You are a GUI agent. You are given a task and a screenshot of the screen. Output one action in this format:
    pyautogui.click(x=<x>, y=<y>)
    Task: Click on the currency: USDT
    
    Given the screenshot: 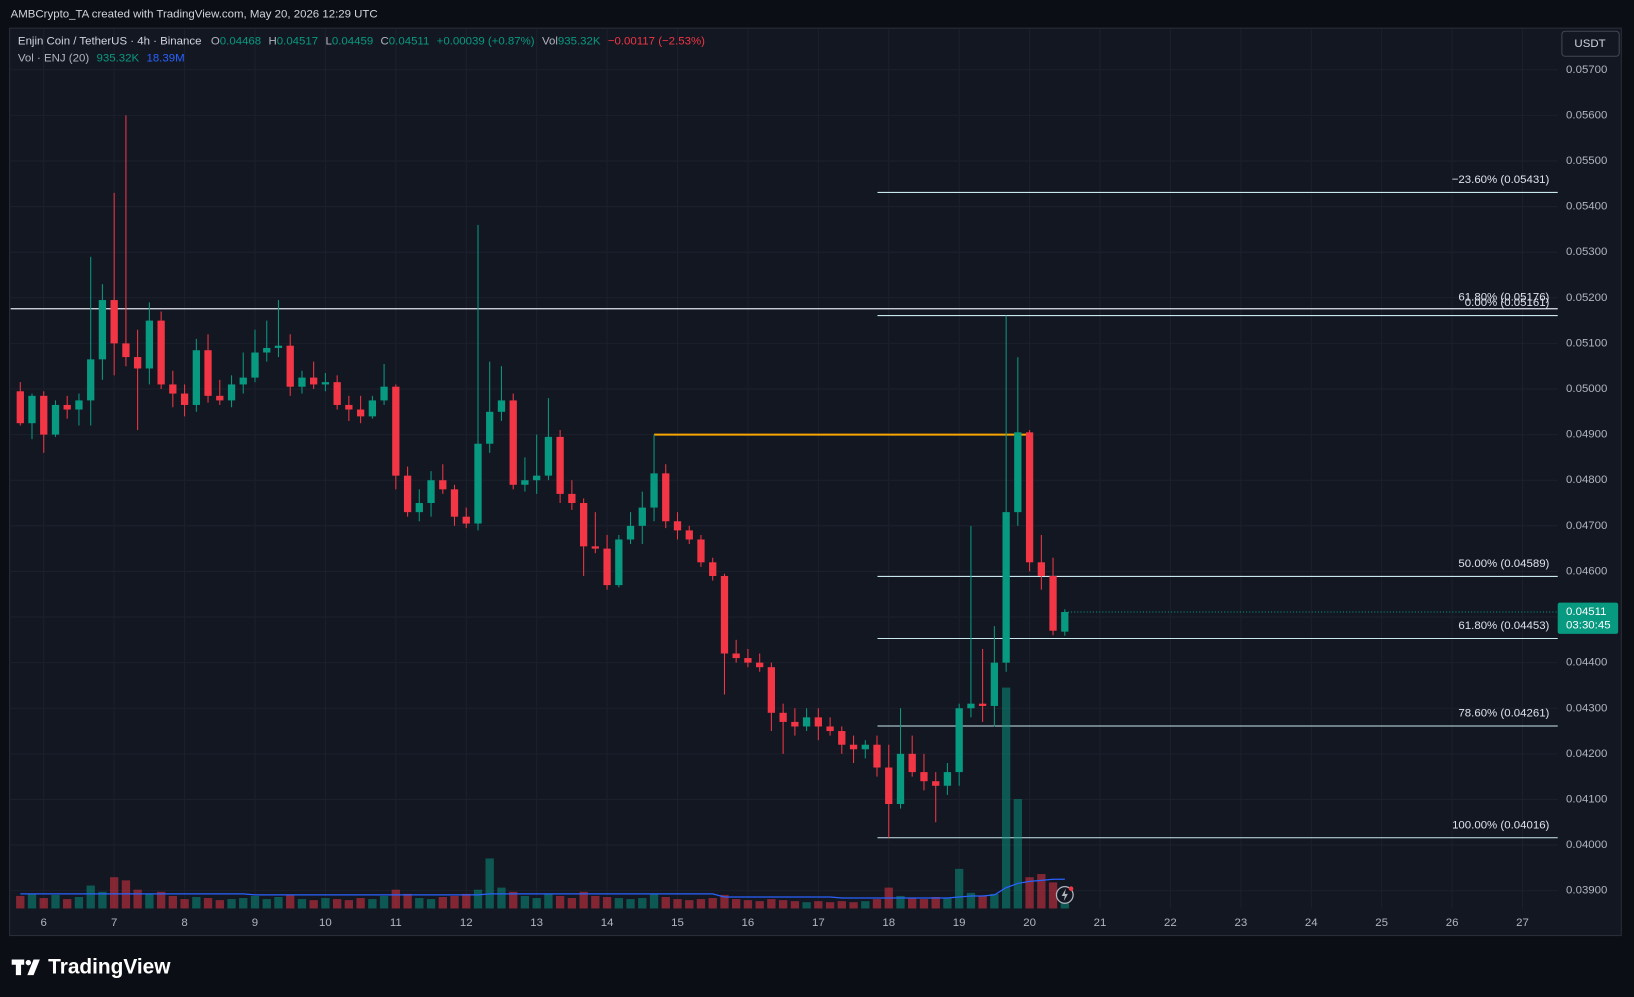 What is the action you would take?
    pyautogui.click(x=1589, y=44)
    